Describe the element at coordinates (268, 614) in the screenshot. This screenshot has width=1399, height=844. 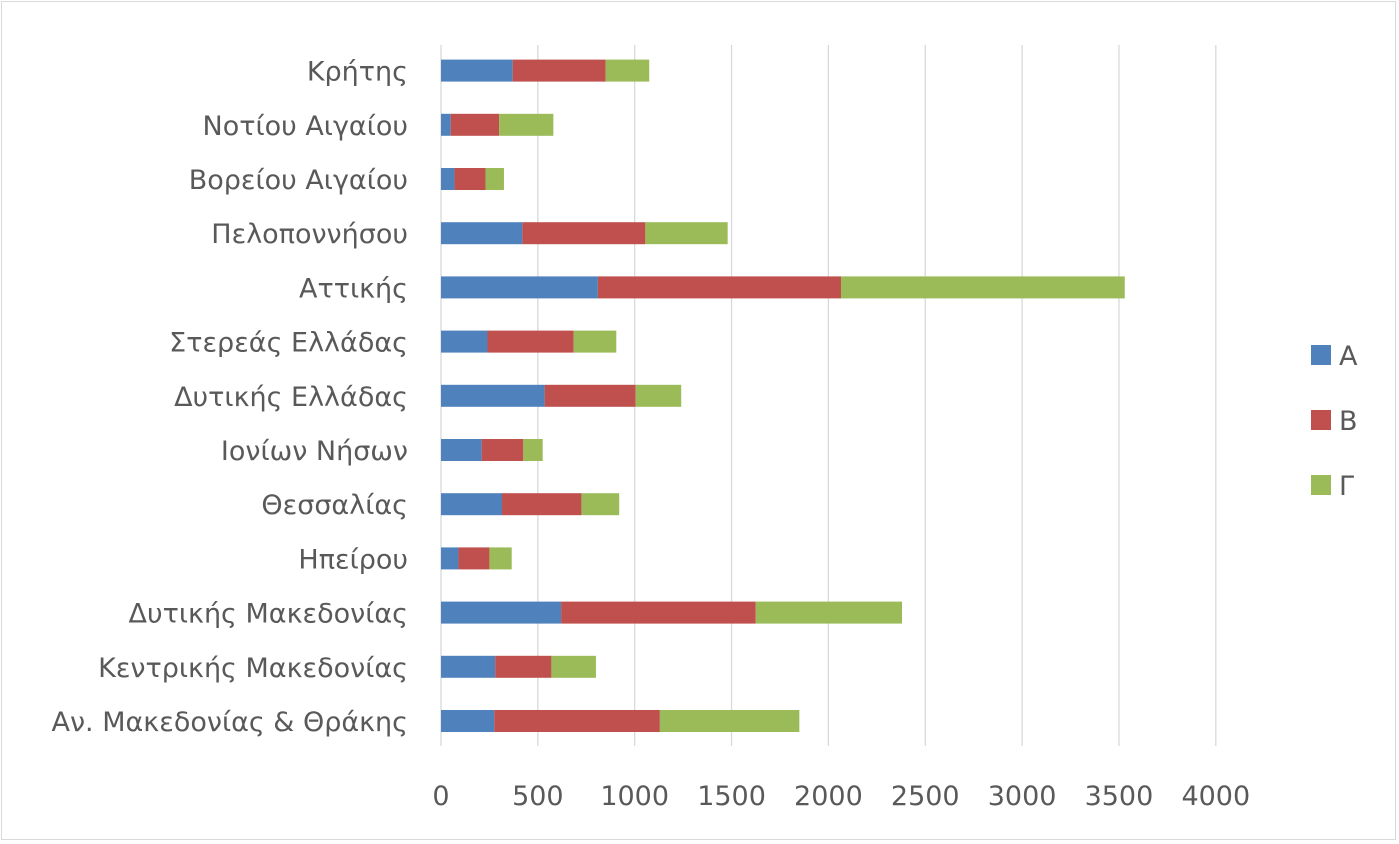
I see `category-label: Δυτικής Μακεδονίας` at that location.